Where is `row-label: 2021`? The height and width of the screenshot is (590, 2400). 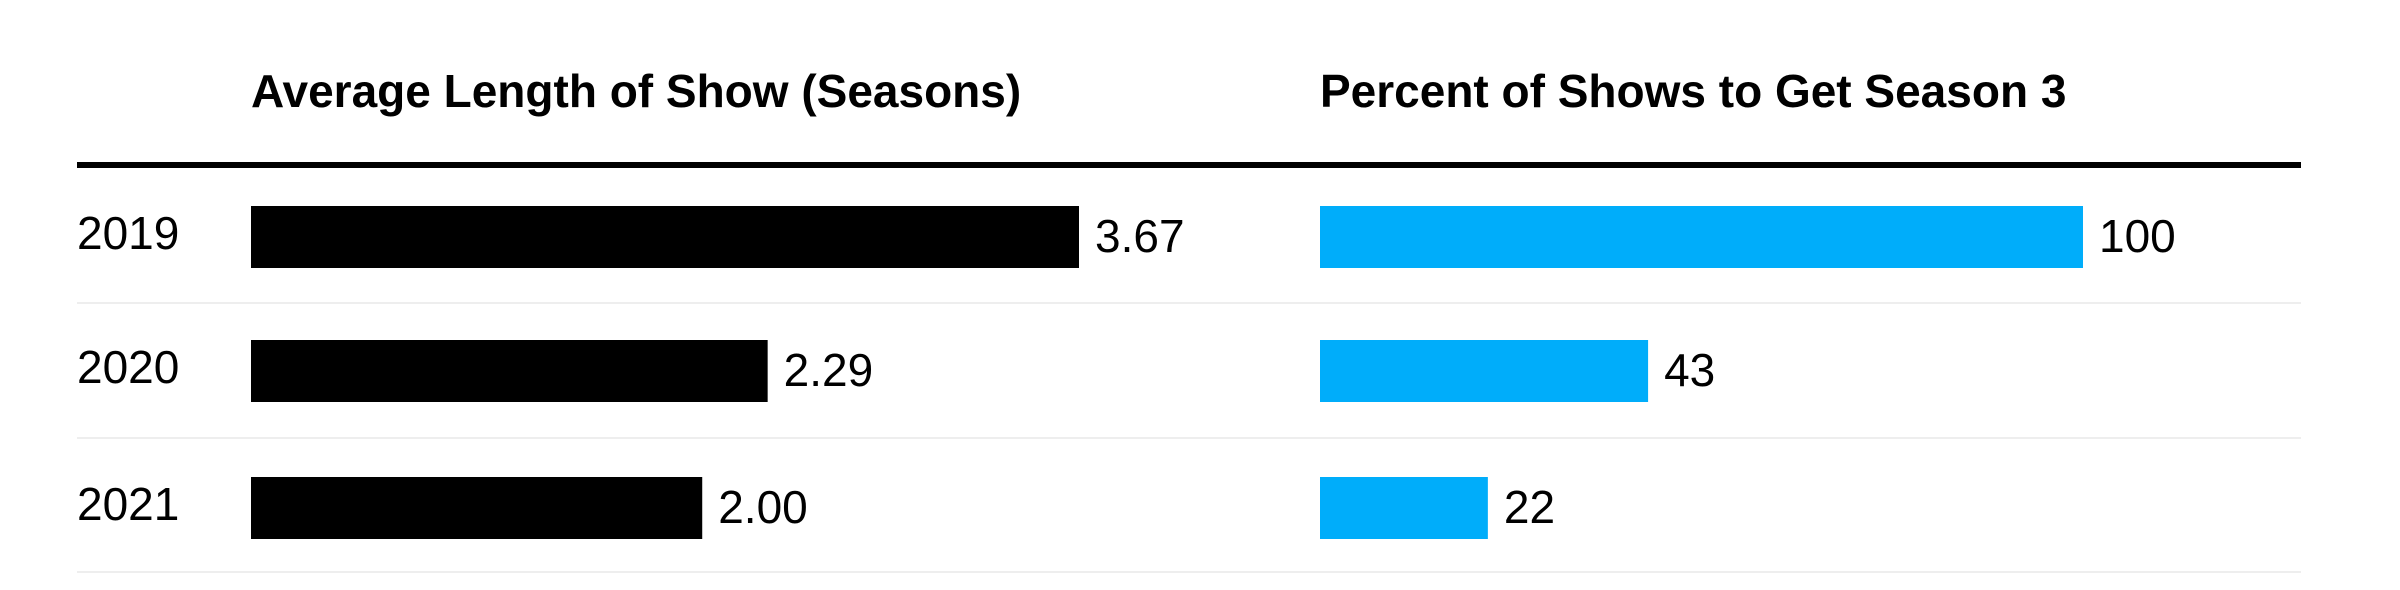 row-label: 2021 is located at coordinates (128, 504).